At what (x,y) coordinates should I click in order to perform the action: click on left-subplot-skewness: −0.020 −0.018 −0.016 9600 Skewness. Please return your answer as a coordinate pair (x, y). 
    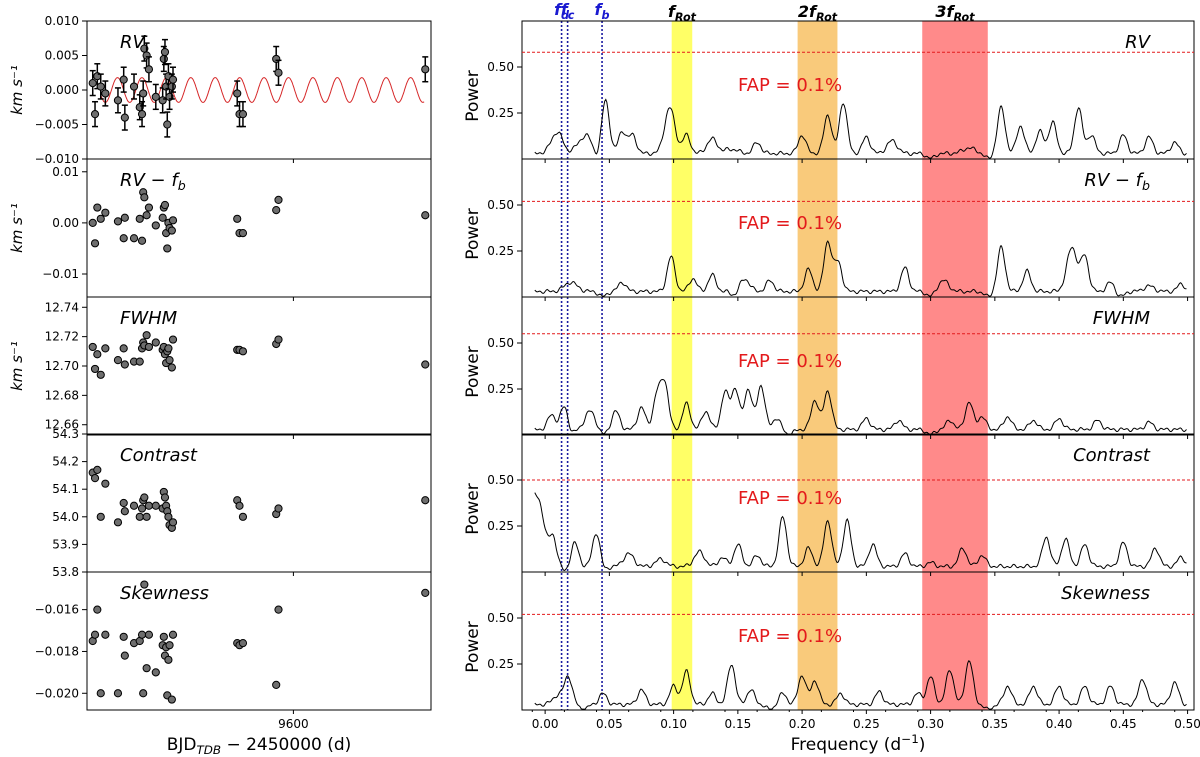
    Looking at the image, I should click on (233, 651).